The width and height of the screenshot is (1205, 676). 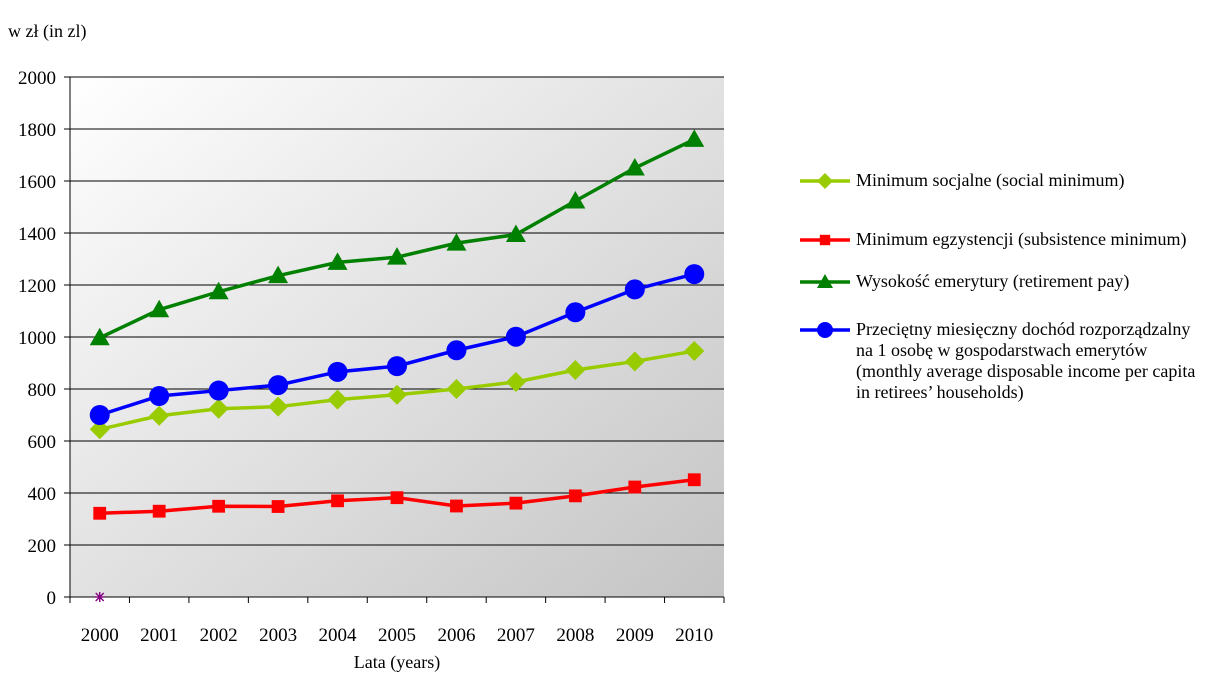 I want to click on legend-label: Minimum socjalne (social minimum), so click(x=990, y=180).